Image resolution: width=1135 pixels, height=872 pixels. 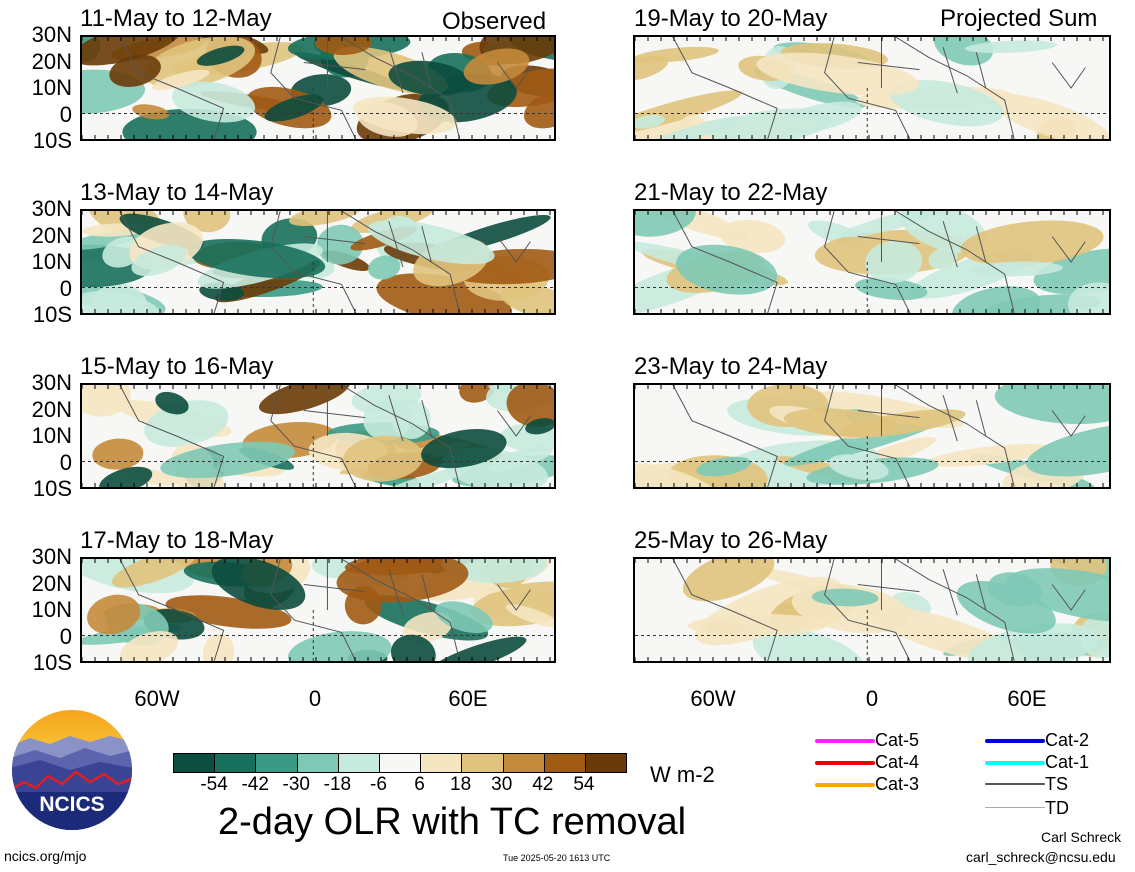 I want to click on panel-title: 11-May to 12-May, so click(x=176, y=18).